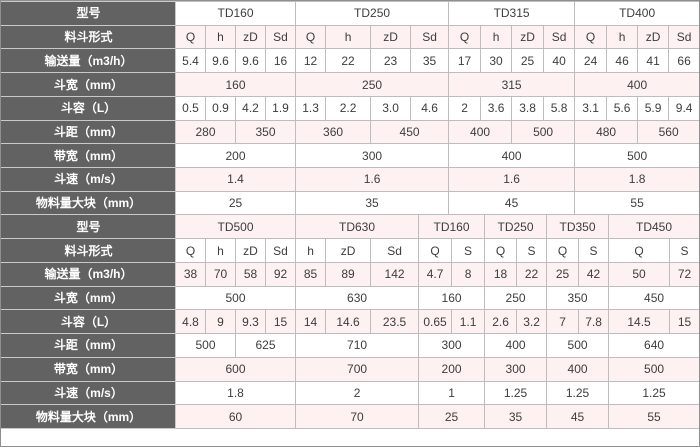  What do you see at coordinates (190, 274) in the screenshot?
I see `value-cell: 38` at bounding box center [190, 274].